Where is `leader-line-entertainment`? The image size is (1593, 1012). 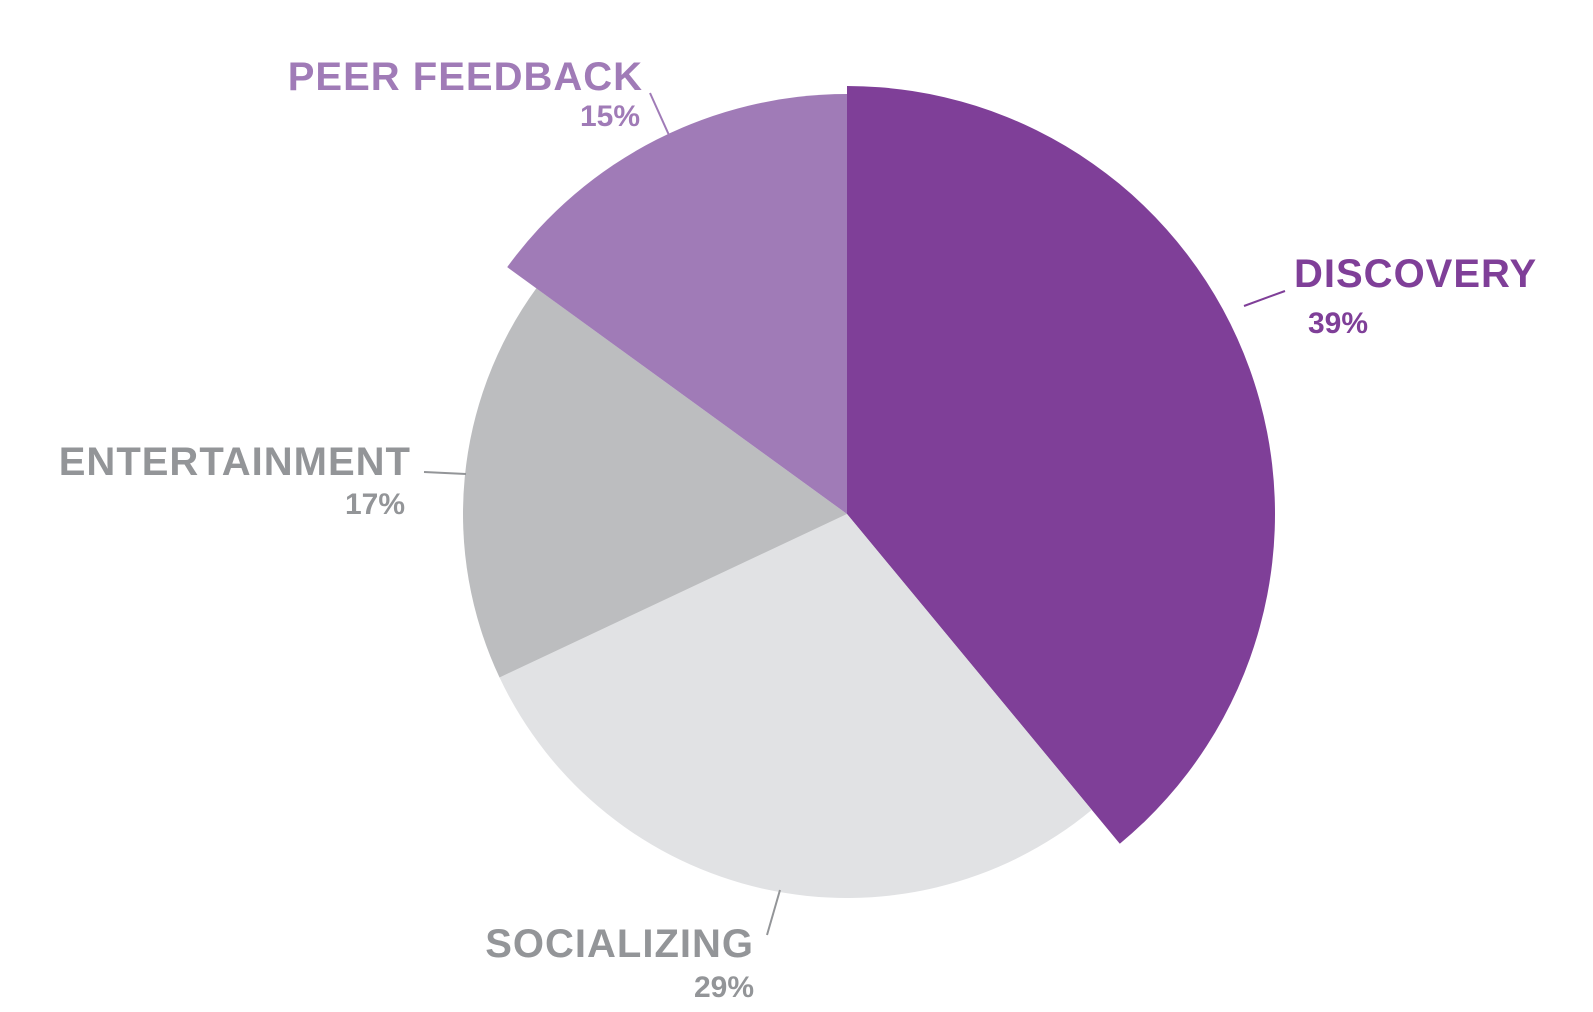 leader-line-entertainment is located at coordinates (445, 473).